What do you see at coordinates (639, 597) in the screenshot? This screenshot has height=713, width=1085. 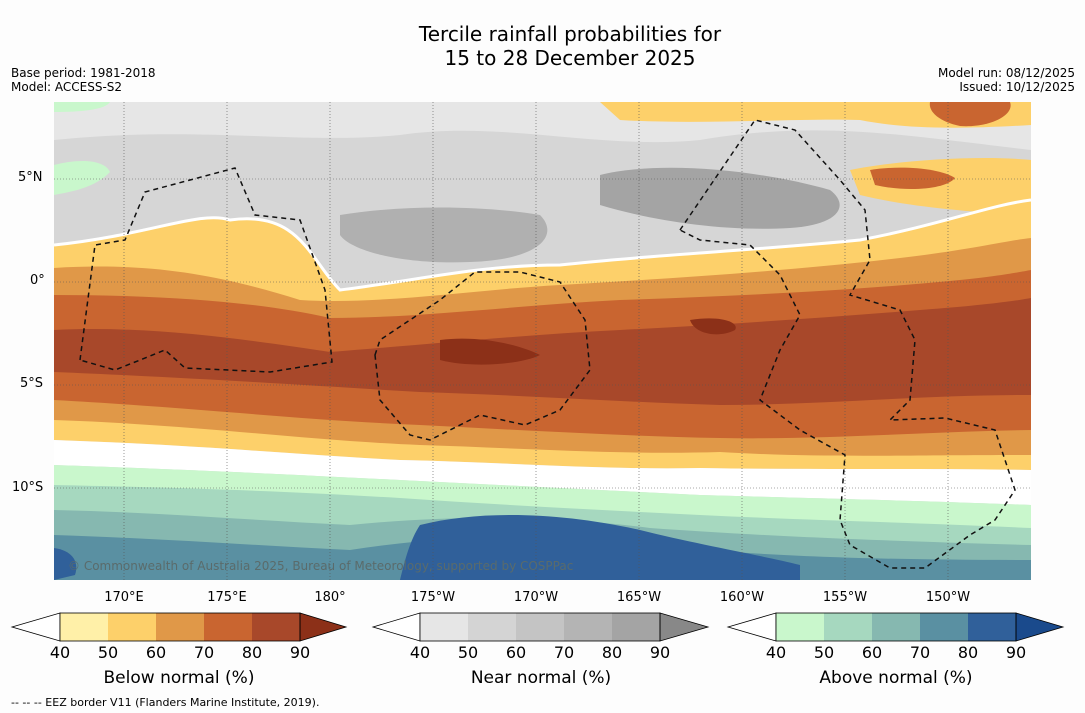 I see `lon-label-165w: 165°W` at bounding box center [639, 597].